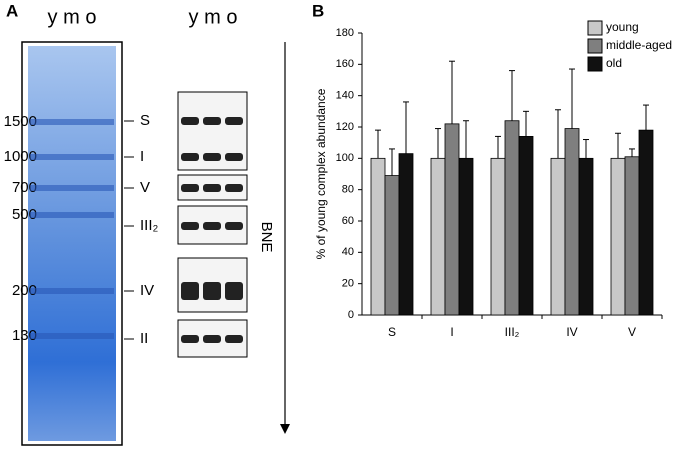  What do you see at coordinates (12, 10) in the screenshot?
I see `panel-label: A` at bounding box center [12, 10].